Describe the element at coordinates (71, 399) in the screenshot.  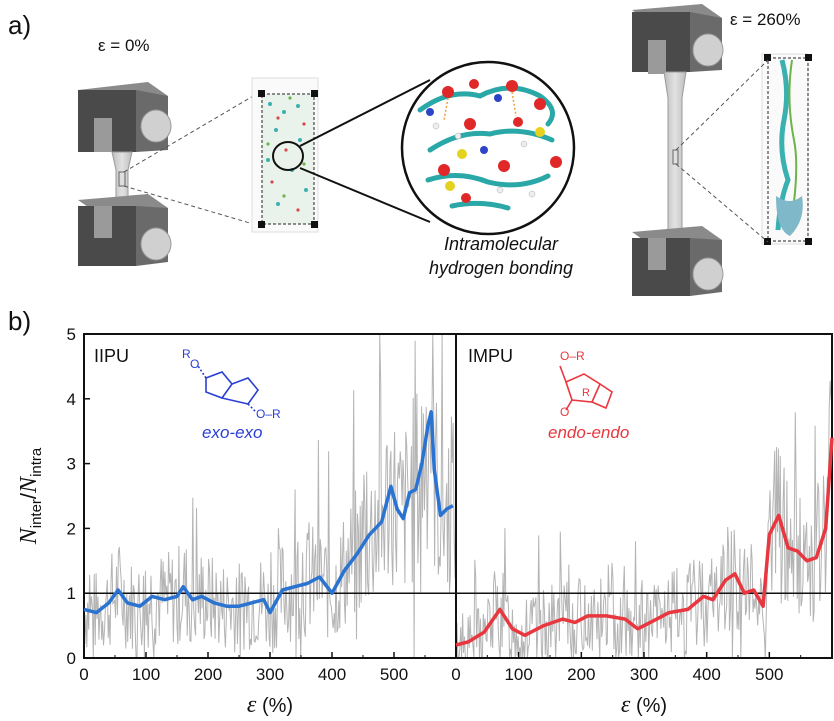
I see `y-tick-label: 4` at that location.